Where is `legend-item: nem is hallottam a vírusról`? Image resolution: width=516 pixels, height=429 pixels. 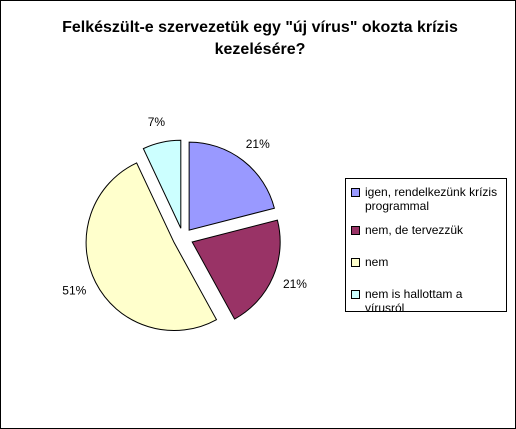
legend-item: nem is hallottam a vírusról is located at coordinates (426, 301).